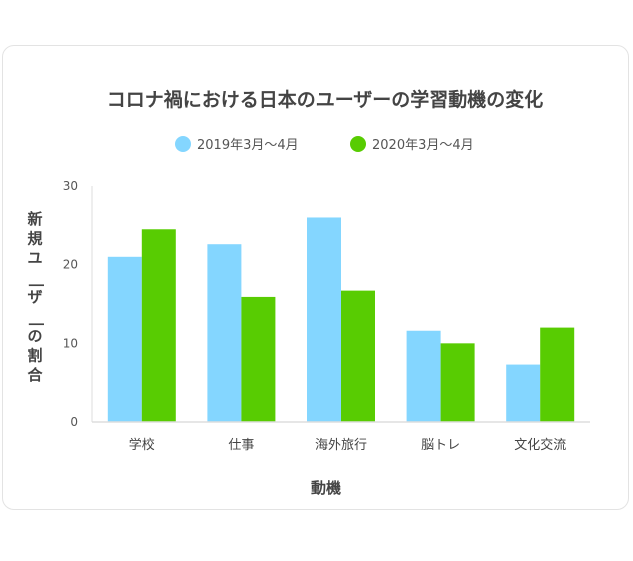  What do you see at coordinates (341, 445) in the screenshot?
I see `x-category-label: 海外旅行` at bounding box center [341, 445].